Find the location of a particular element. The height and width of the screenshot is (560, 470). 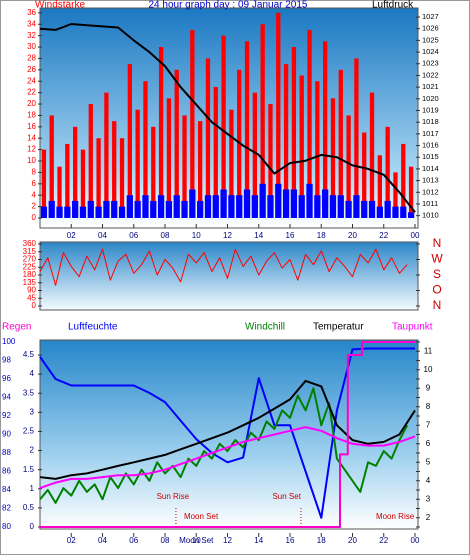

yticks-label: 8 is located at coordinates (34, 172).